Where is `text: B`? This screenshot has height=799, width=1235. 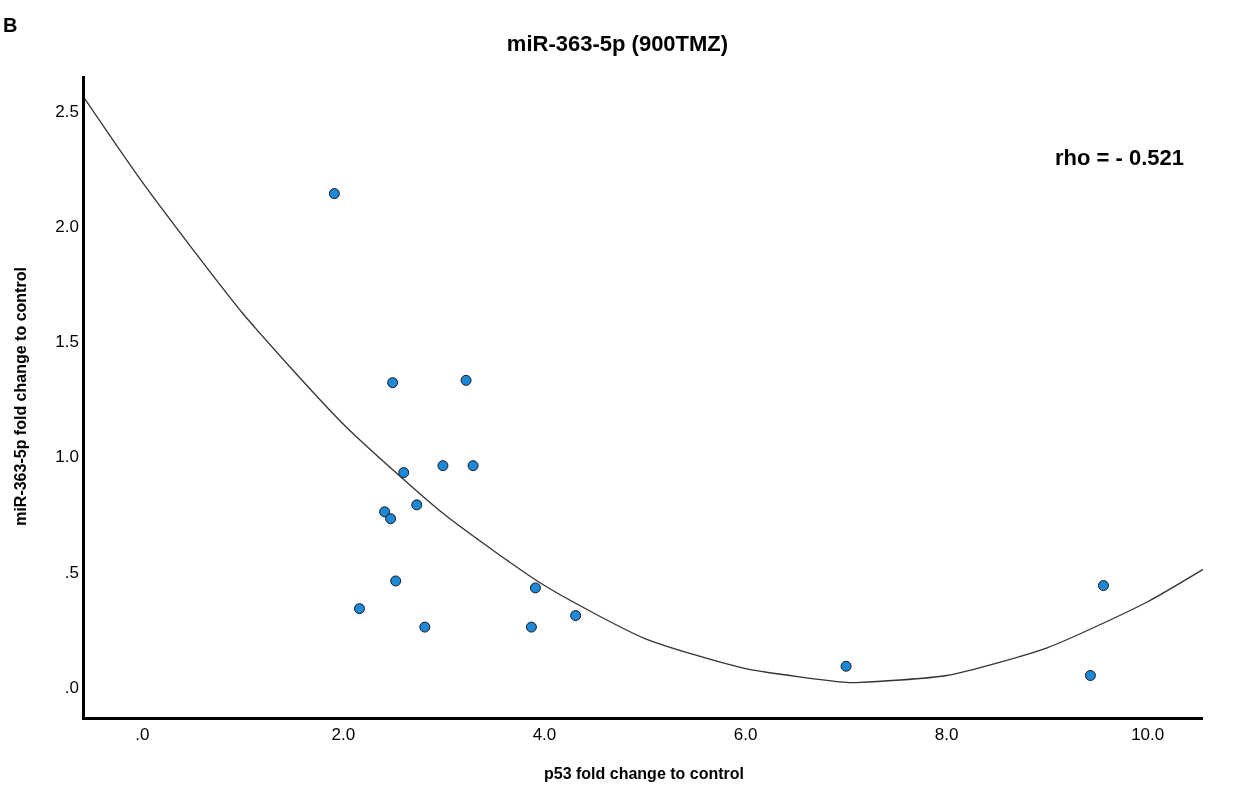 text: B is located at coordinates (10, 25).